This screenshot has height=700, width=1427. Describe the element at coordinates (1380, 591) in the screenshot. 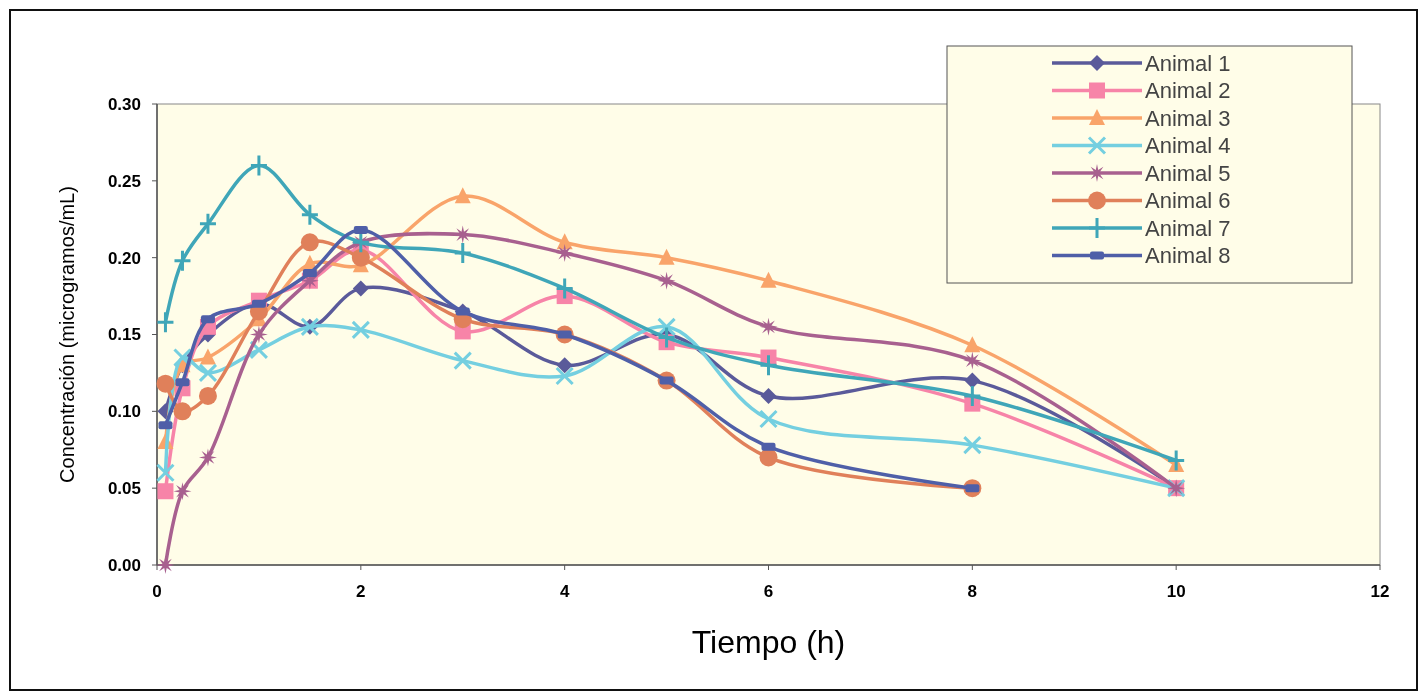

I see `x-tick-label: 12` at that location.